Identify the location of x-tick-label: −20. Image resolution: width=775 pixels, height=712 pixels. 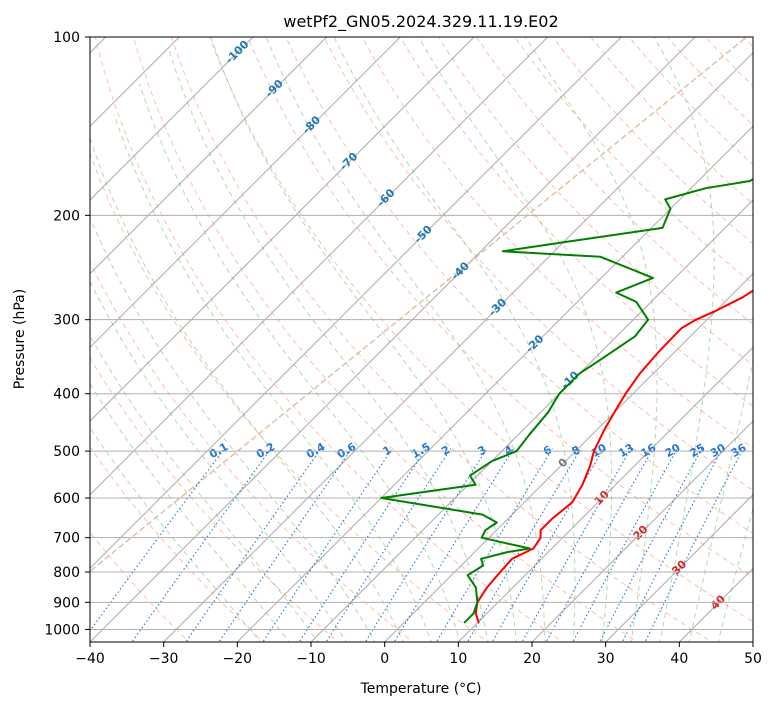
(238, 659).